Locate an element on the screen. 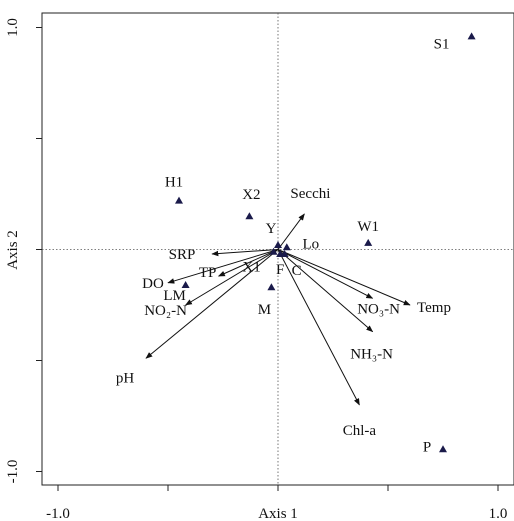 This screenshot has height=521, width=514. vector-label: NO₂-N is located at coordinates (165, 311).